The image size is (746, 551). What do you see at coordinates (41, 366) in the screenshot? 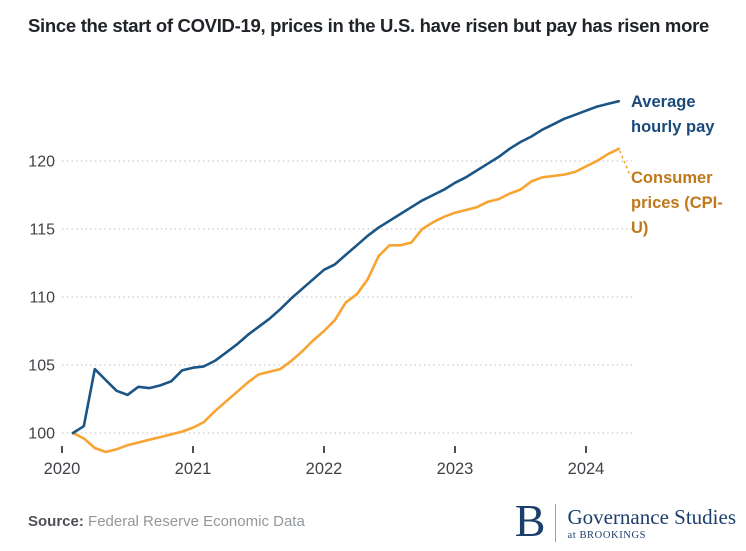
I see `y-tick-label-105: 105` at bounding box center [41, 366].